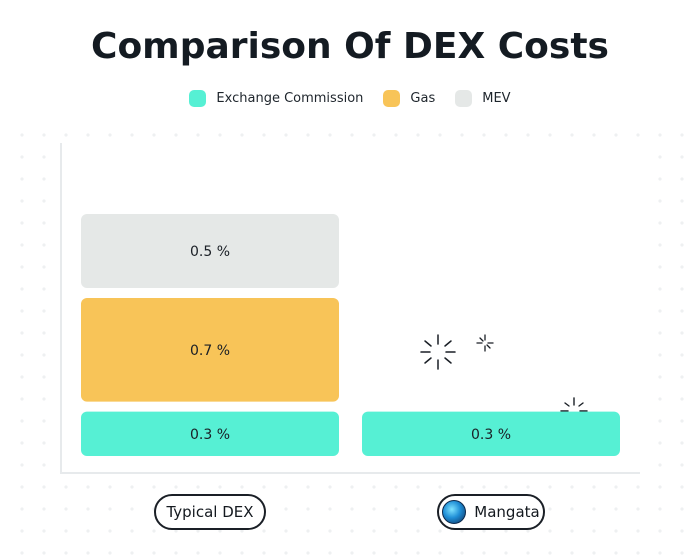  I want to click on legend-label: Gas, so click(423, 98).